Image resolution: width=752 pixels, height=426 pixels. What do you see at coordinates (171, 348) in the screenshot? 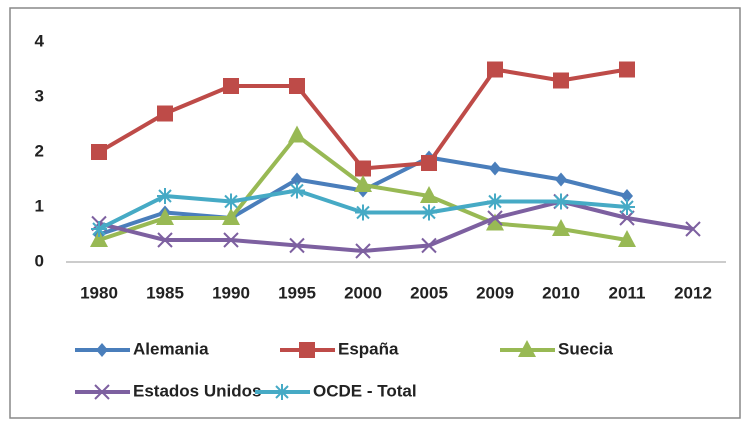
I see `legend-label: Alemania` at bounding box center [171, 348].